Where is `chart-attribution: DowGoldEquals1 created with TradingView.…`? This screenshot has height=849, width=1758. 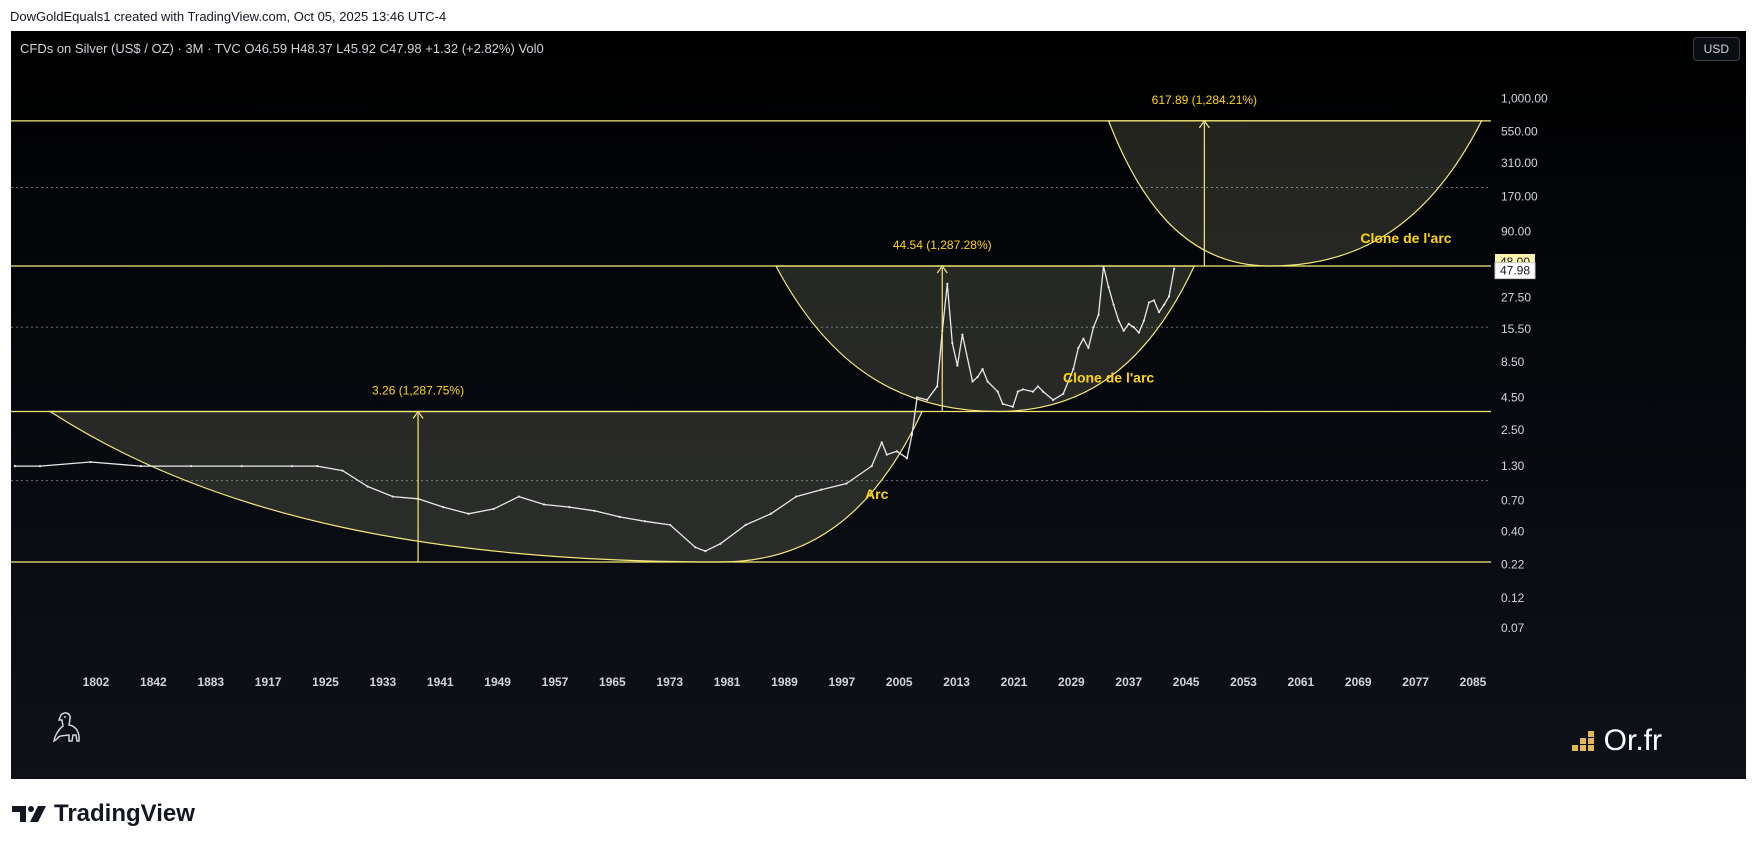
chart-attribution: DowGoldEquals1 created with TradingView.… is located at coordinates (228, 16).